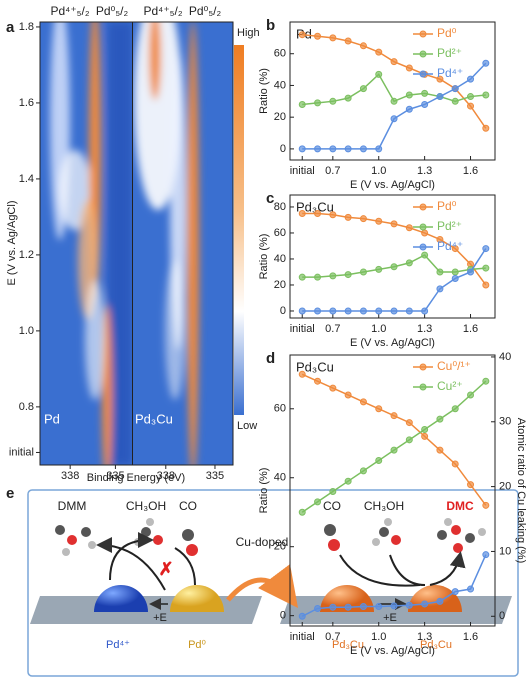 The image size is (529, 680). Describe the element at coordinates (447, 33) in the screenshot. I see `legend-label: Pd⁰` at that location.